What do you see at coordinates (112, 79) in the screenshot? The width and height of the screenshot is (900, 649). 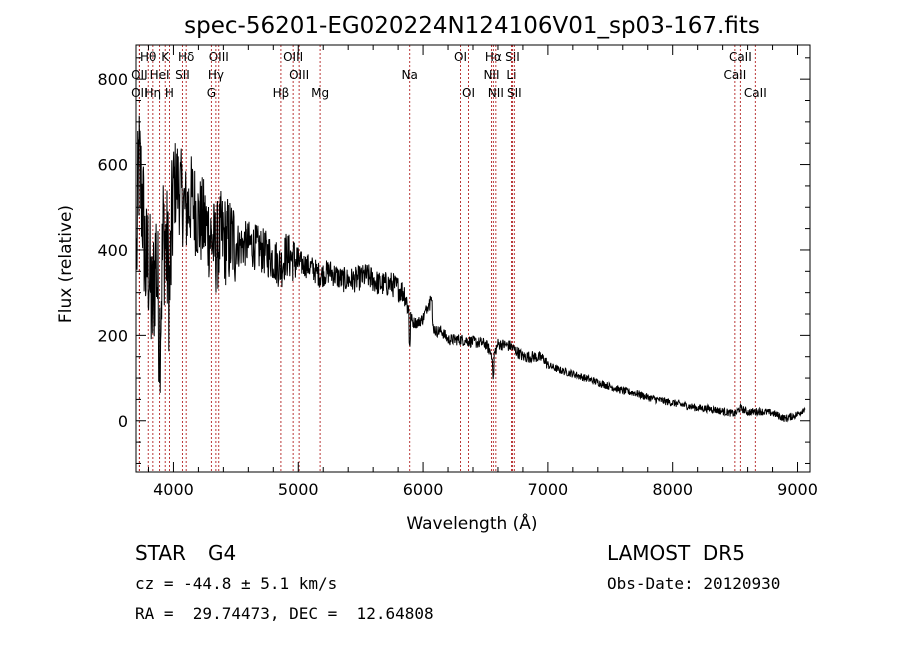 I see `y-tick-label: 800` at bounding box center [112, 79].